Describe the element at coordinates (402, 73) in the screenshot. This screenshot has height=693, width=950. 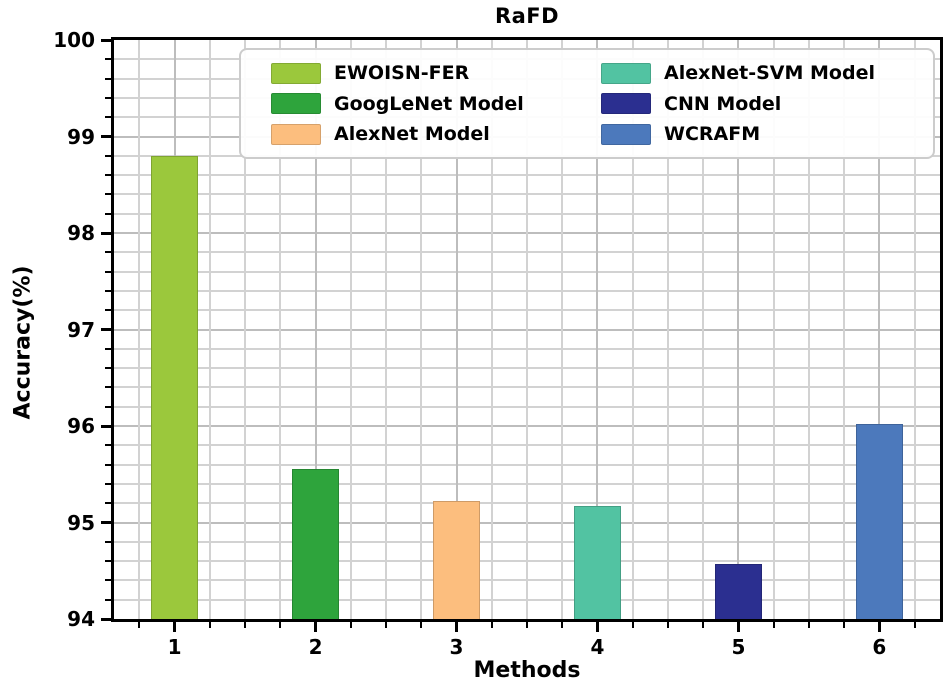
I see `legend-label: EWOISN-FER` at that location.